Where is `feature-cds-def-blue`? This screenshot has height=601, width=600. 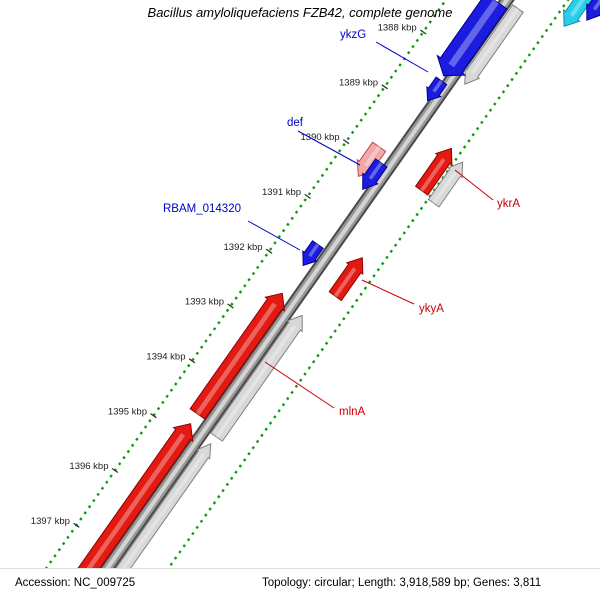
feature-cds-def-blue is located at coordinates (375, 174).